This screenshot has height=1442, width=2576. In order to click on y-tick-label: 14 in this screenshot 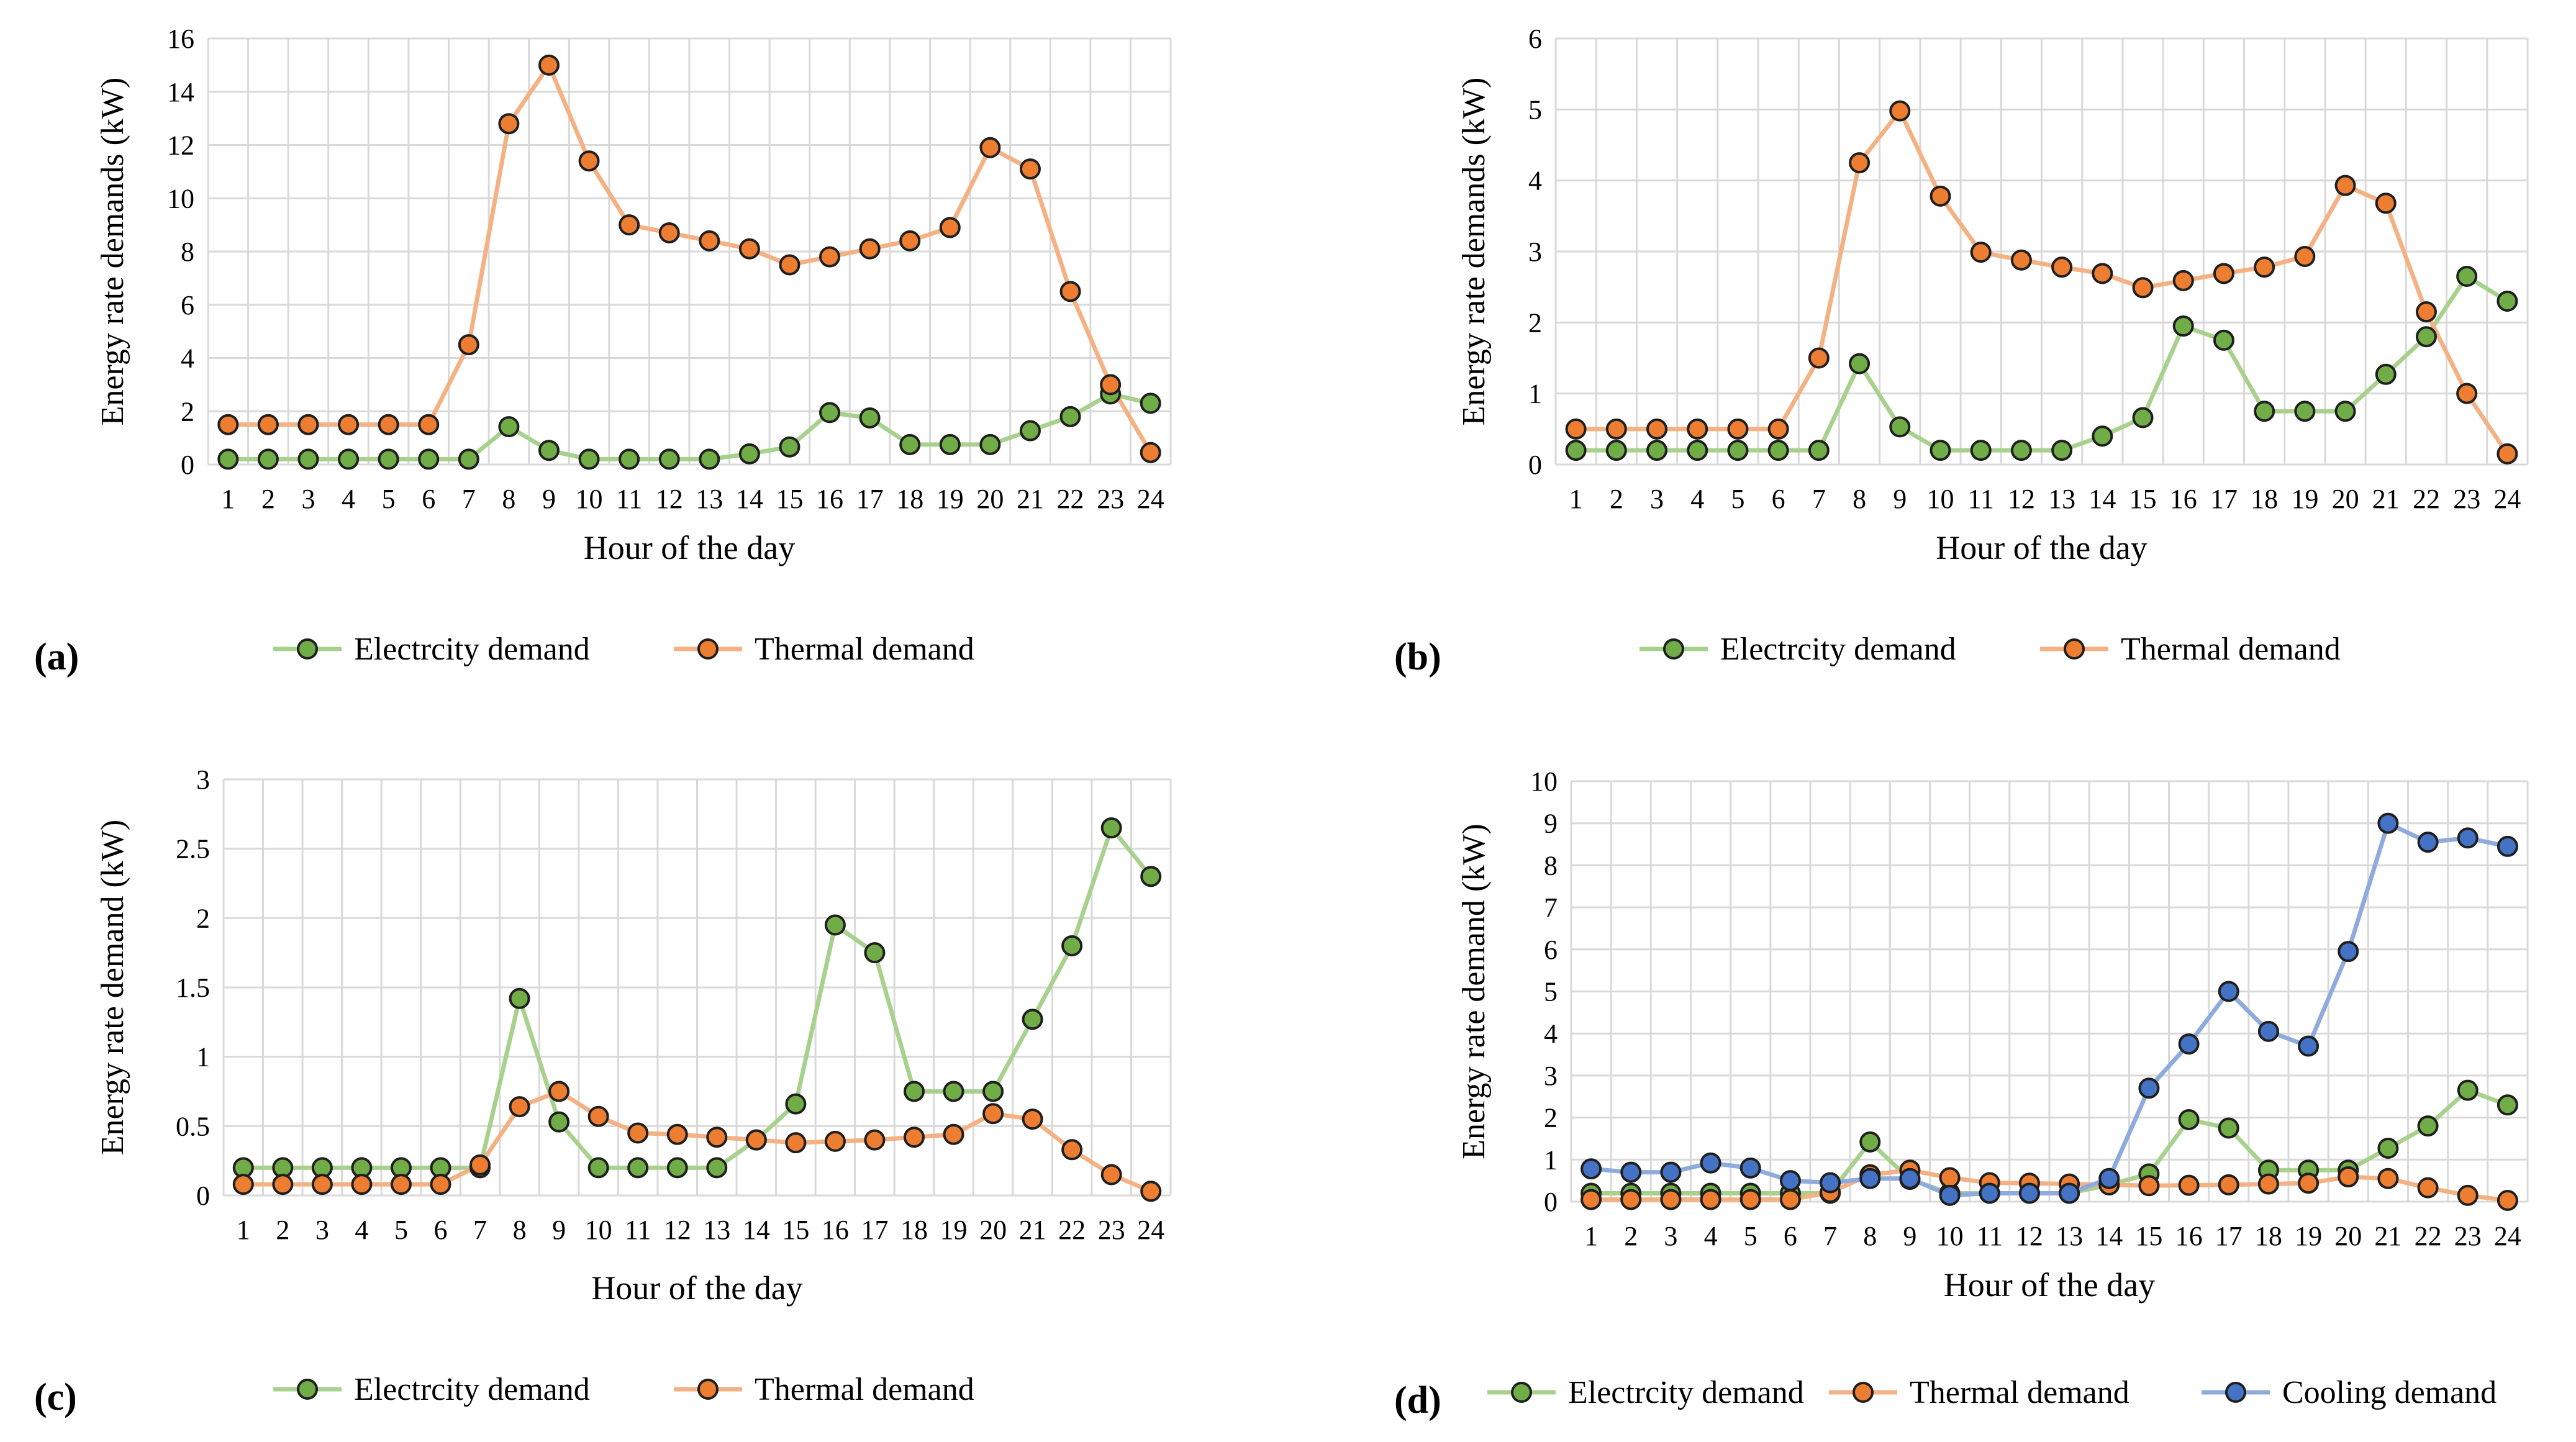, I will do `click(180, 92)`.